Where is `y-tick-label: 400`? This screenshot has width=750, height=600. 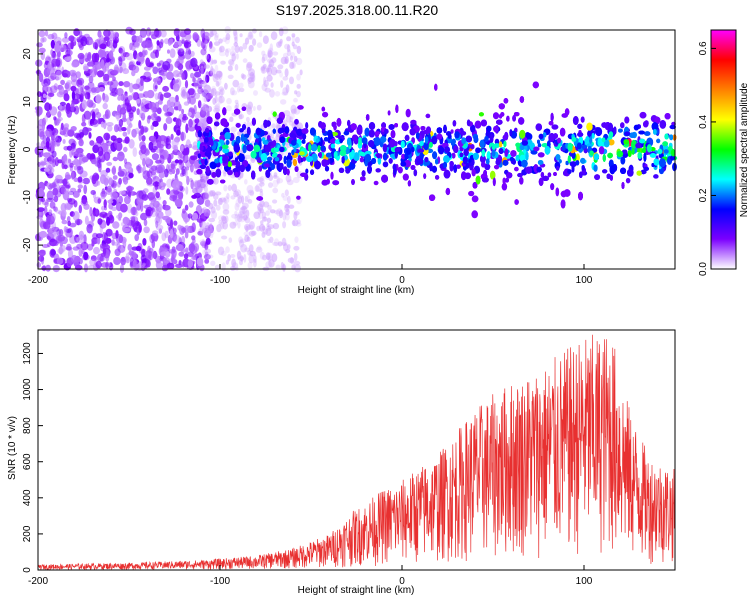
y-tick-label: 400 is located at coordinates (27, 497).